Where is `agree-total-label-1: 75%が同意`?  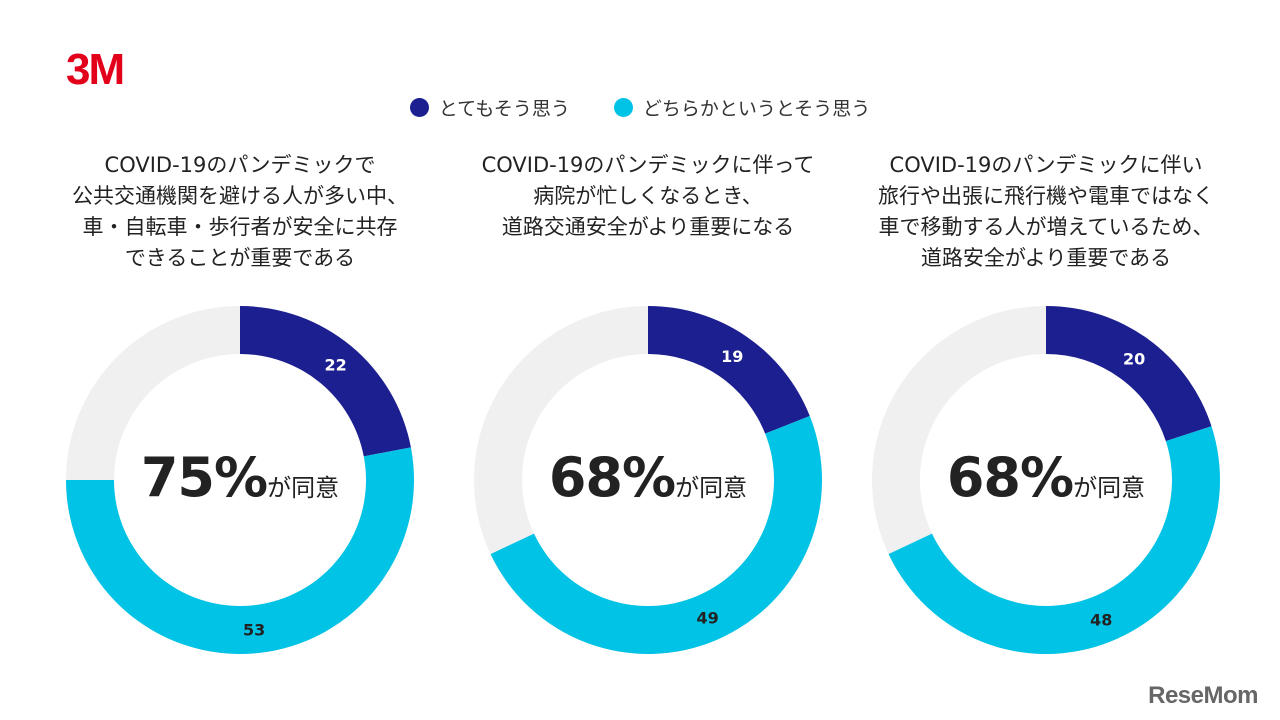 agree-total-label-1: 75%が同意 is located at coordinates (240, 477).